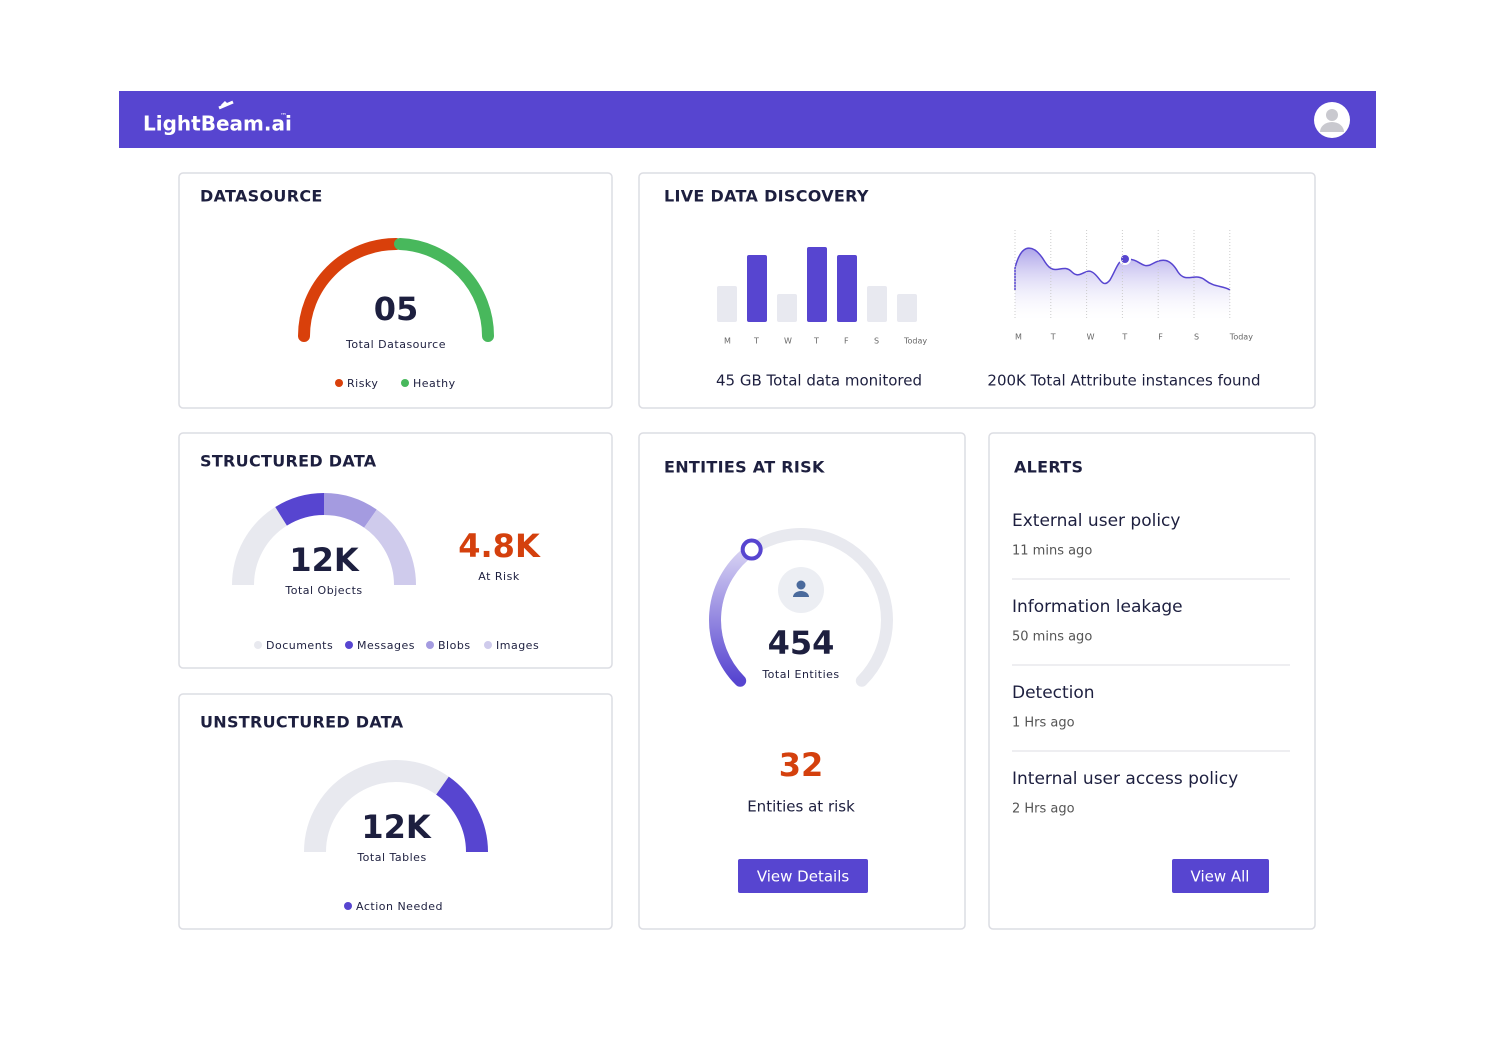 The height and width of the screenshot is (1047, 1495). I want to click on gauge-label: Total Objects, so click(323, 590).